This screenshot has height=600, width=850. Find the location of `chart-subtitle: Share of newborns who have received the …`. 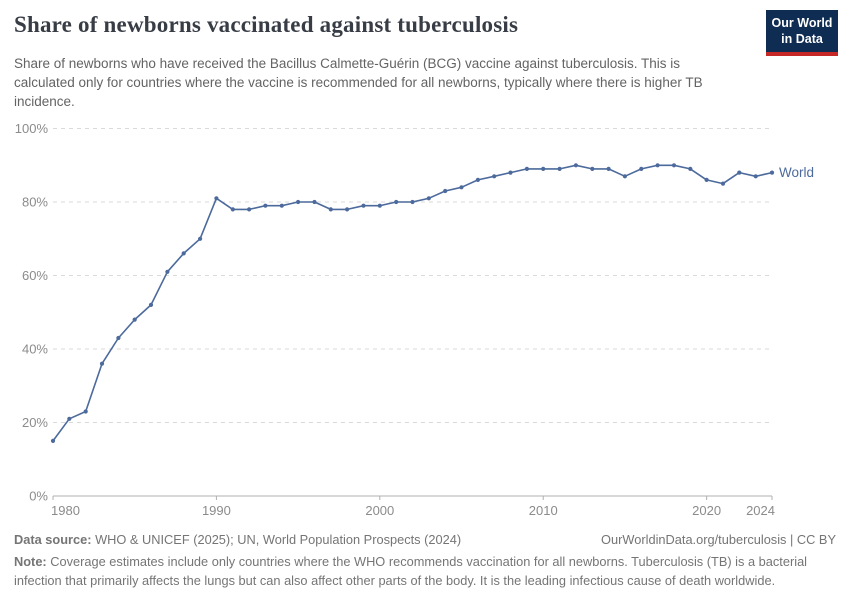

chart-subtitle: Share of newborns who have received the … is located at coordinates (358, 83).